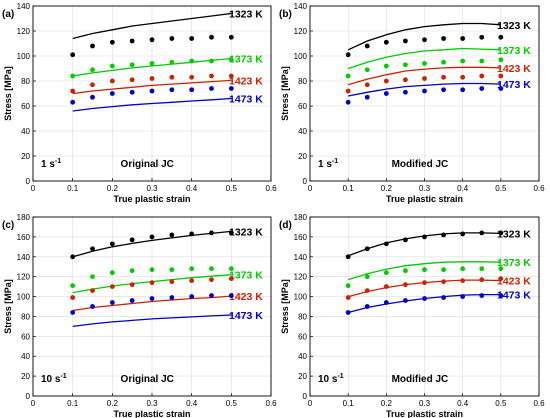 This screenshot has height=418, width=550. I want to click on y-tick-label: 180, so click(24, 217).